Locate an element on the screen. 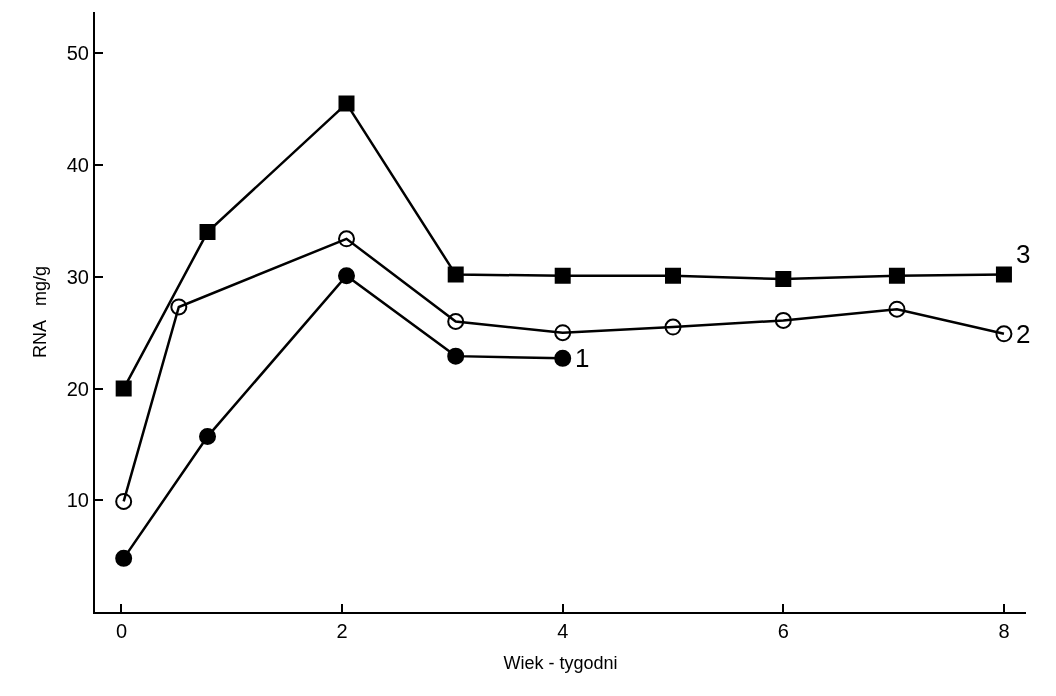 The width and height of the screenshot is (1056, 696). x-tick-label: 8 is located at coordinates (1004, 631).